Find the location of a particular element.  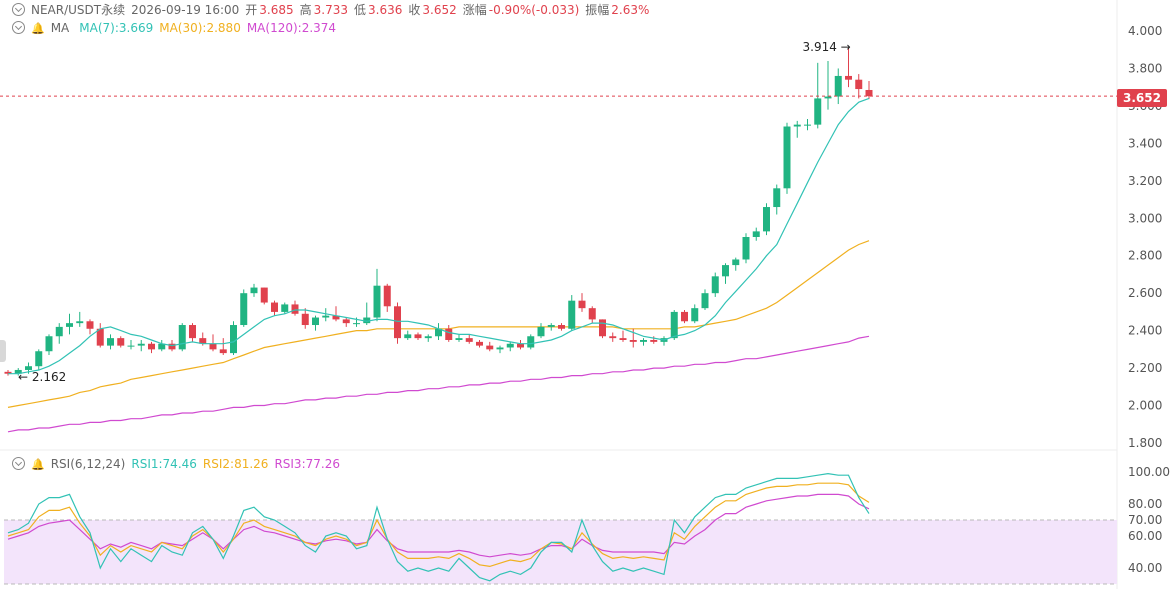

rsi1-legend: RSI1:74.46 is located at coordinates (164, 464).